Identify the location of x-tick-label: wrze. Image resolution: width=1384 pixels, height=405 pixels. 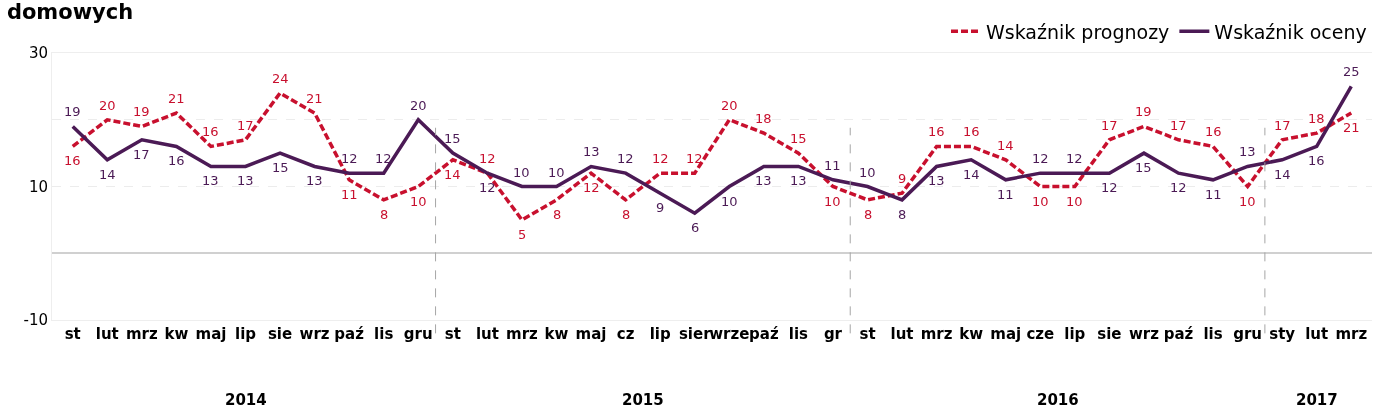
(729, 334).